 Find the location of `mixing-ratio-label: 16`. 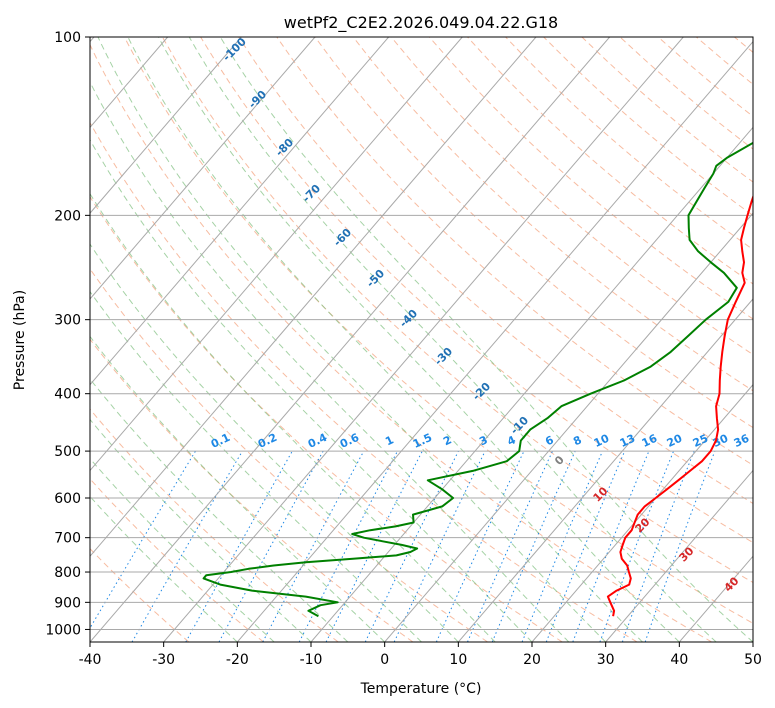

mixing-ratio-label: 16 is located at coordinates (650, 441).